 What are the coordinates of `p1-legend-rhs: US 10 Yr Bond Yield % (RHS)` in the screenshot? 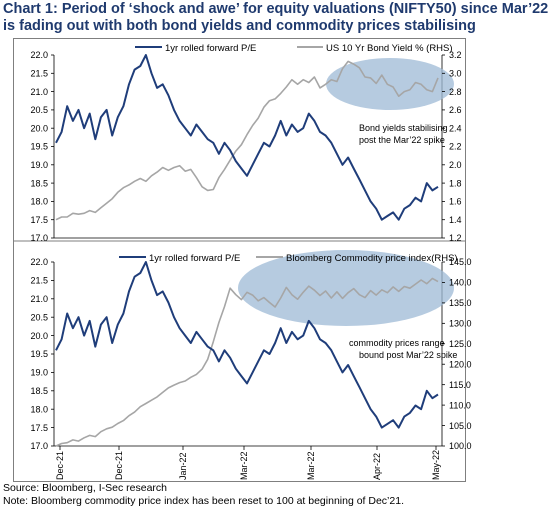 It's located at (389, 48).